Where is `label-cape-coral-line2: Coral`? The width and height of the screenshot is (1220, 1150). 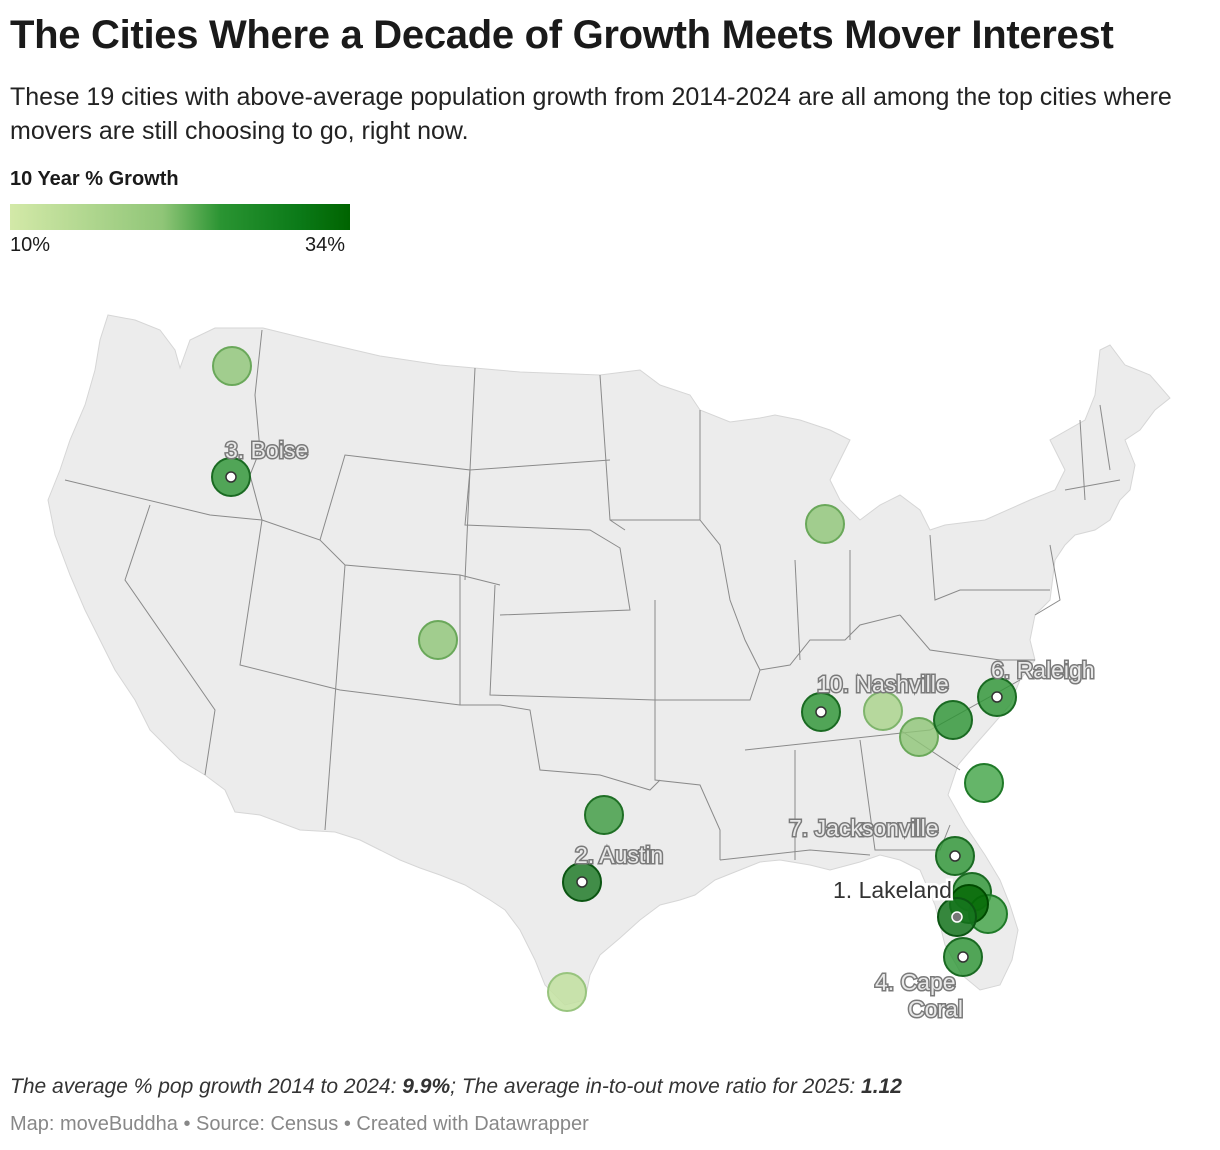
label-cape-coral-line2: Coral is located at coordinates (935, 1009).